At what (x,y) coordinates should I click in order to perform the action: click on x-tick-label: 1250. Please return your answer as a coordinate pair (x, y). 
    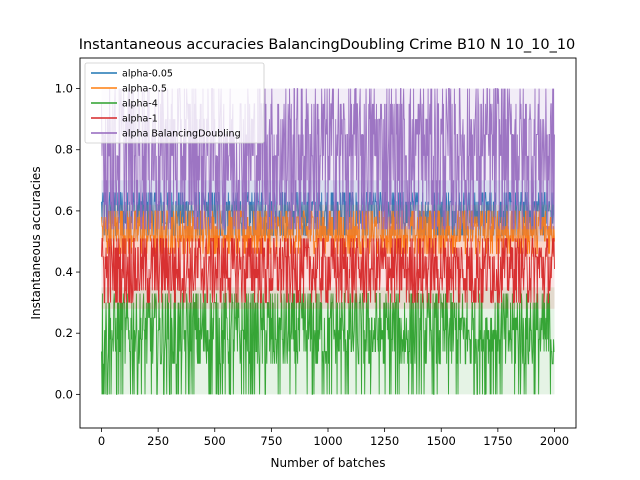
    Looking at the image, I should click on (384, 441).